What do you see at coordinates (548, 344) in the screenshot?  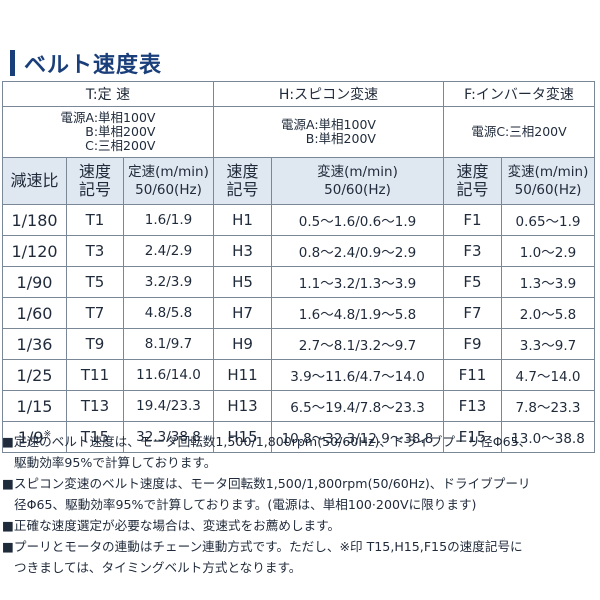 I see `cell-f-speed: 3.3〜9.7` at bounding box center [548, 344].